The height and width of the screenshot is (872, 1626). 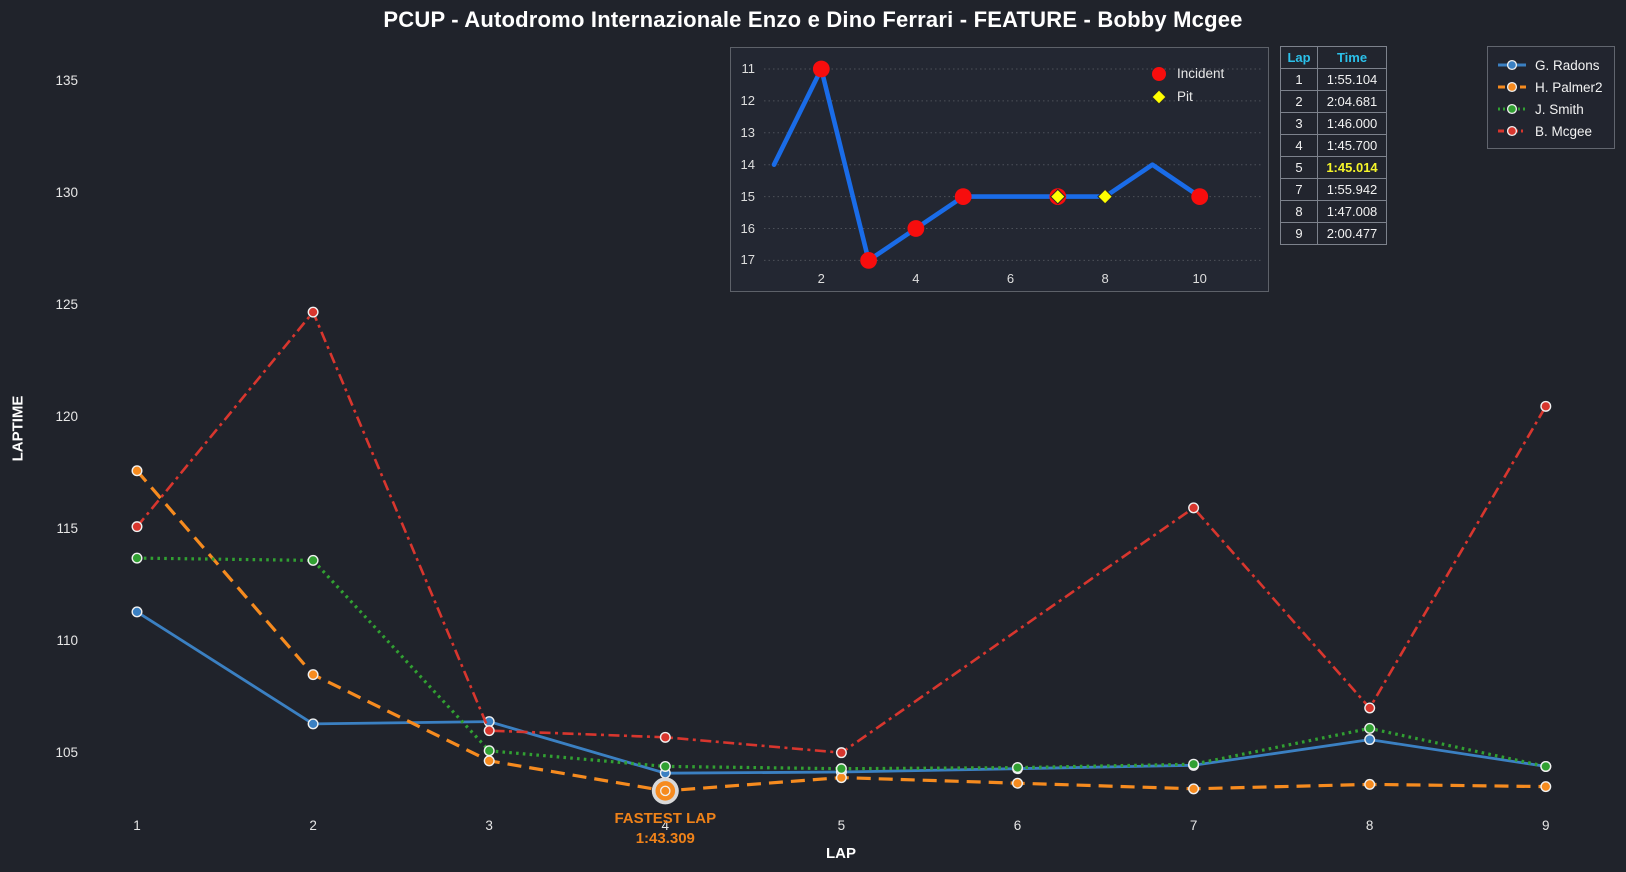 What do you see at coordinates (1299, 145) in the screenshot?
I see `lap-number-cell: 4` at bounding box center [1299, 145].